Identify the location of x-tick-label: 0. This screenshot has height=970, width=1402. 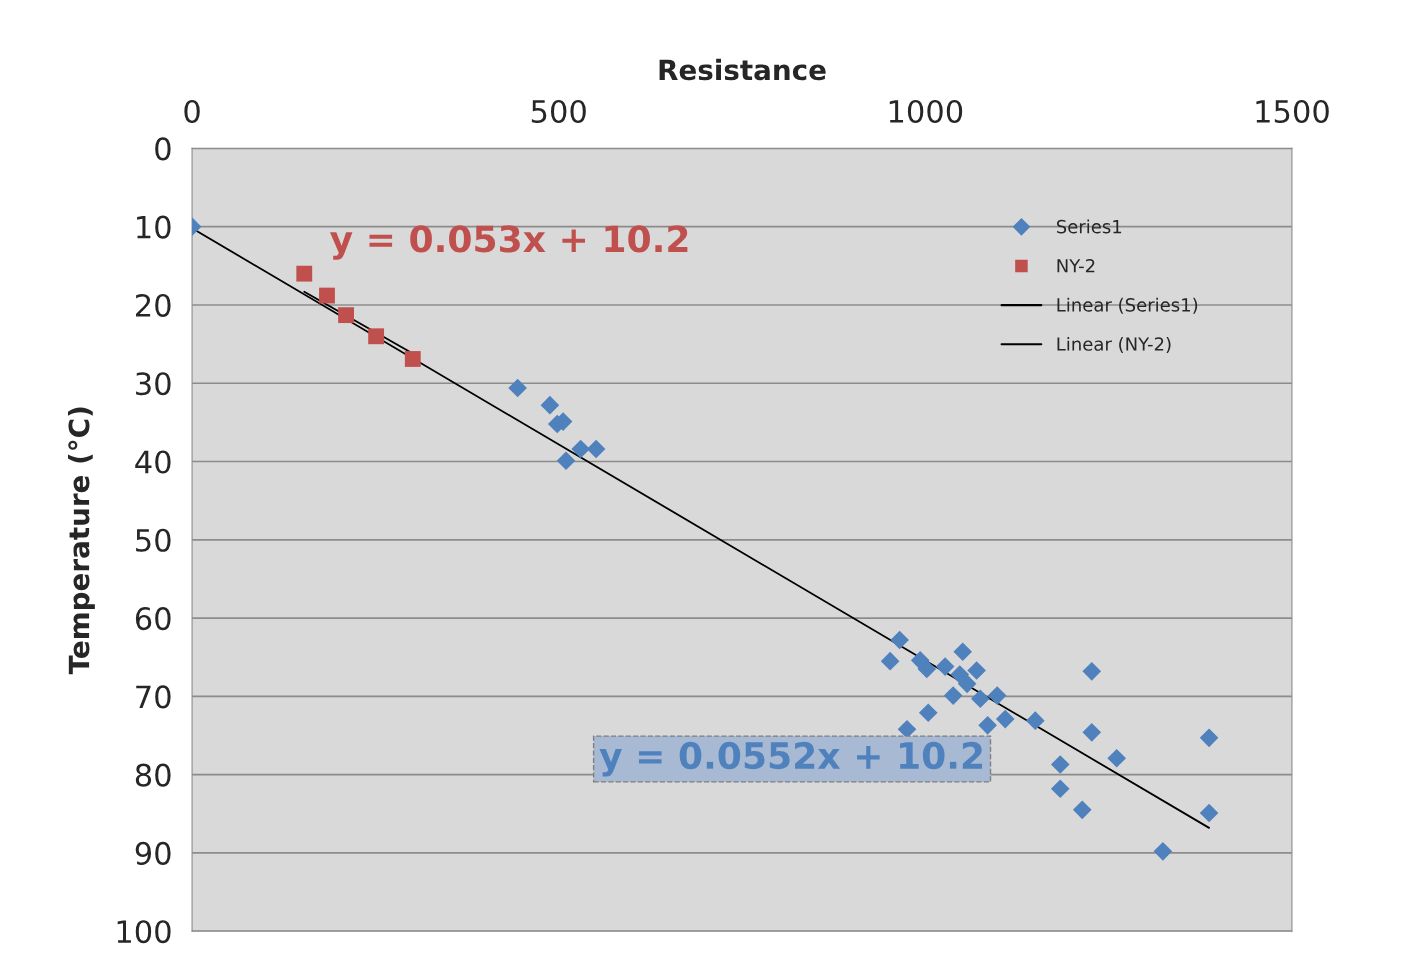
(192, 111).